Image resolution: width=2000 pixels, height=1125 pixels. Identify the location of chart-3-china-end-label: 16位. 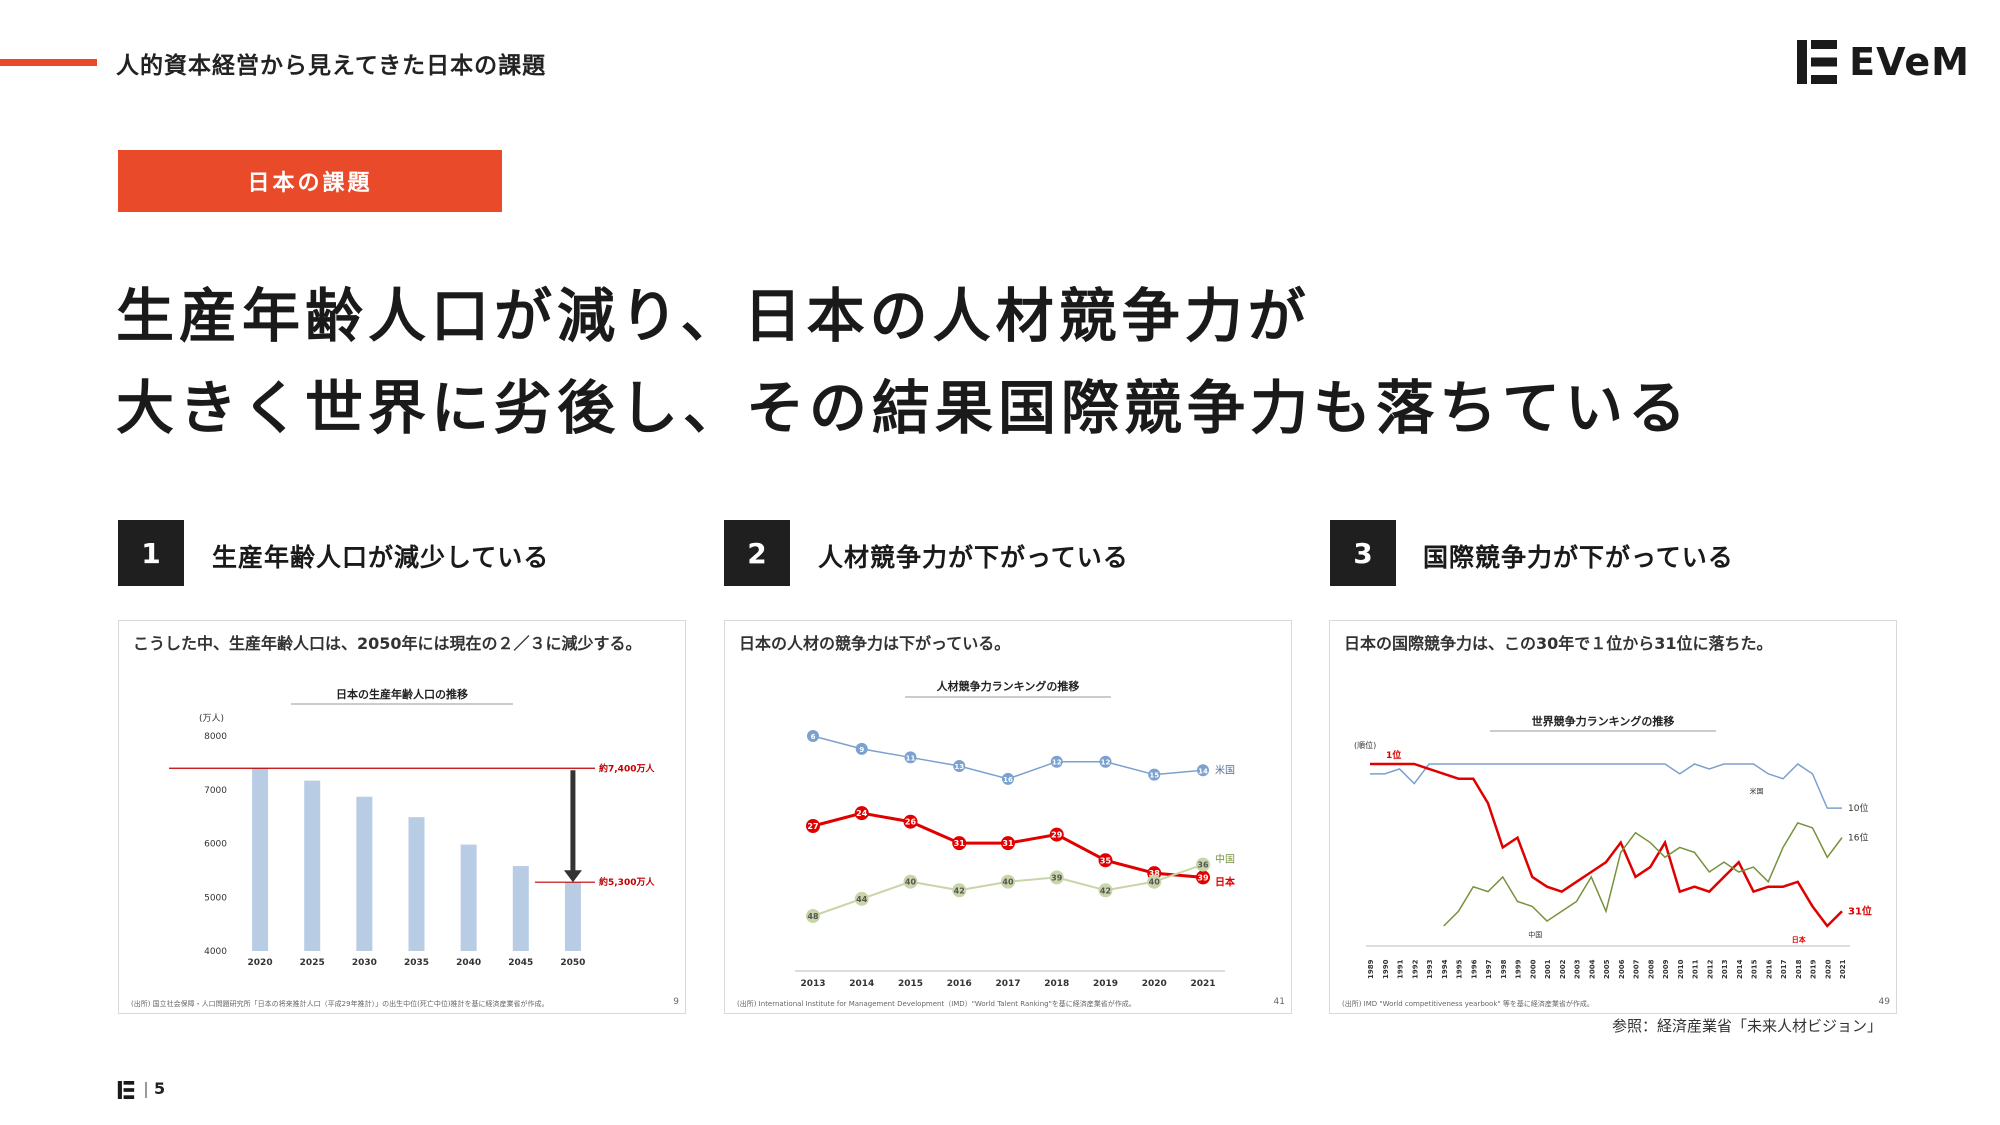
(1858, 838).